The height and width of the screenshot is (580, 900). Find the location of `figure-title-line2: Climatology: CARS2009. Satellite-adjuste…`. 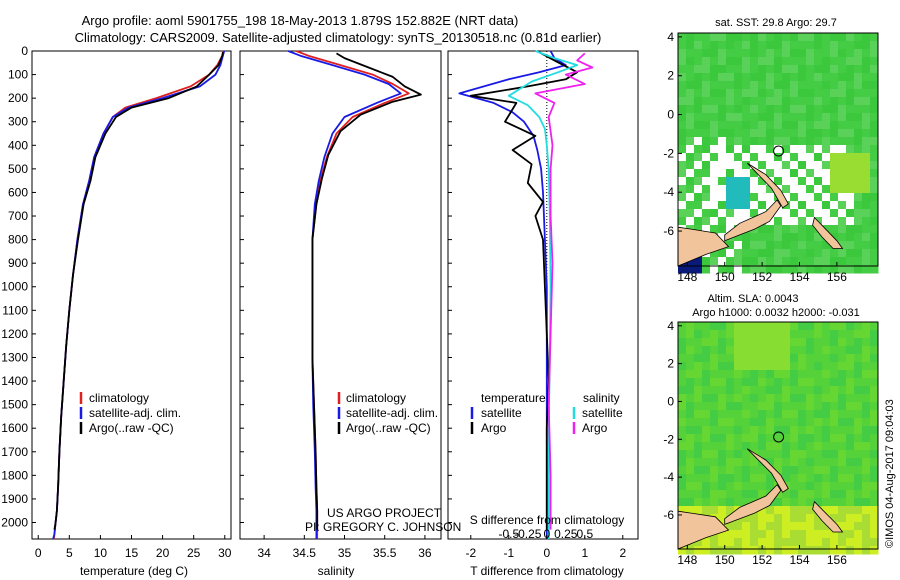

figure-title-line2: Climatology: CARS2009. Satellite-adjuste… is located at coordinates (338, 37).